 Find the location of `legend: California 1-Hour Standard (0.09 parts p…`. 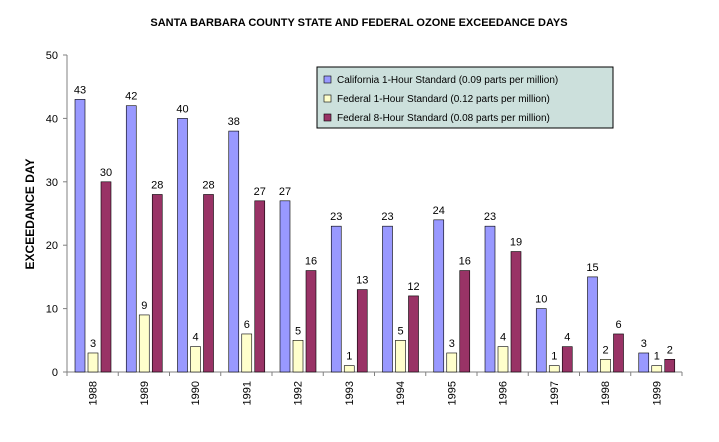

legend: California 1-Hour Standard (0.09 parts p… is located at coordinates (465, 97).